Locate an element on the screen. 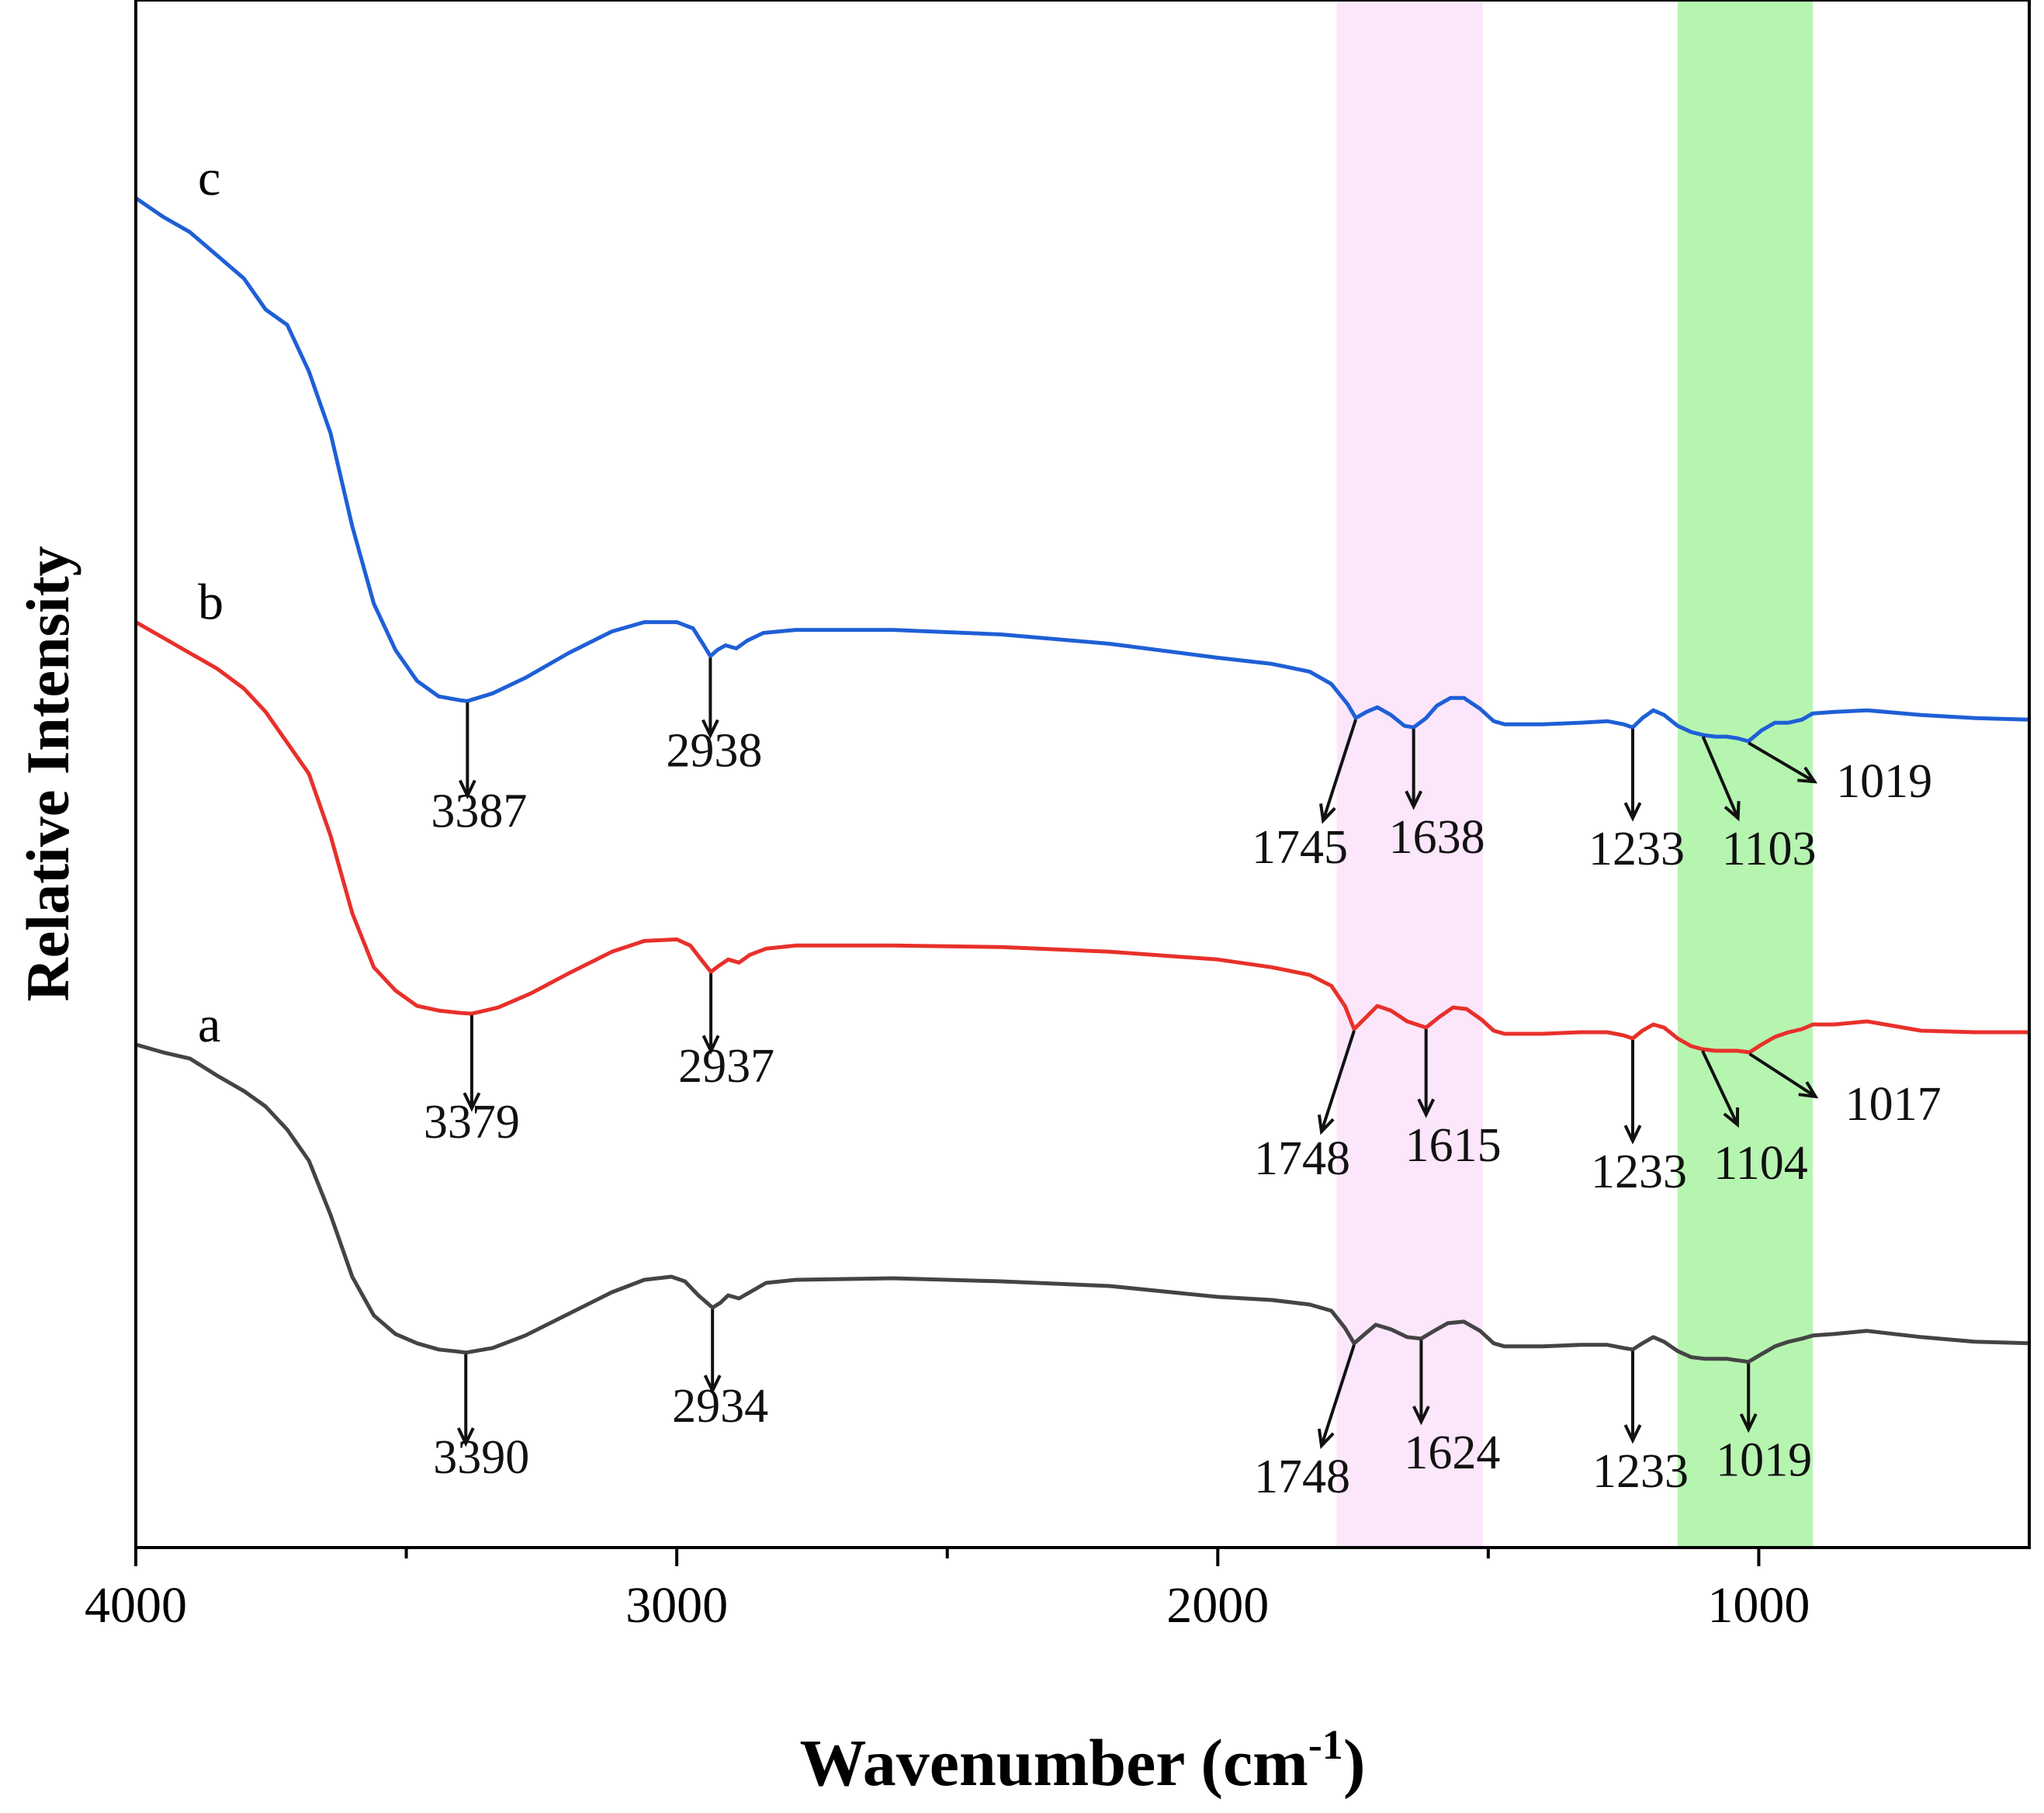  peak-marker-a-1748: 1748 is located at coordinates (1305, 1424).